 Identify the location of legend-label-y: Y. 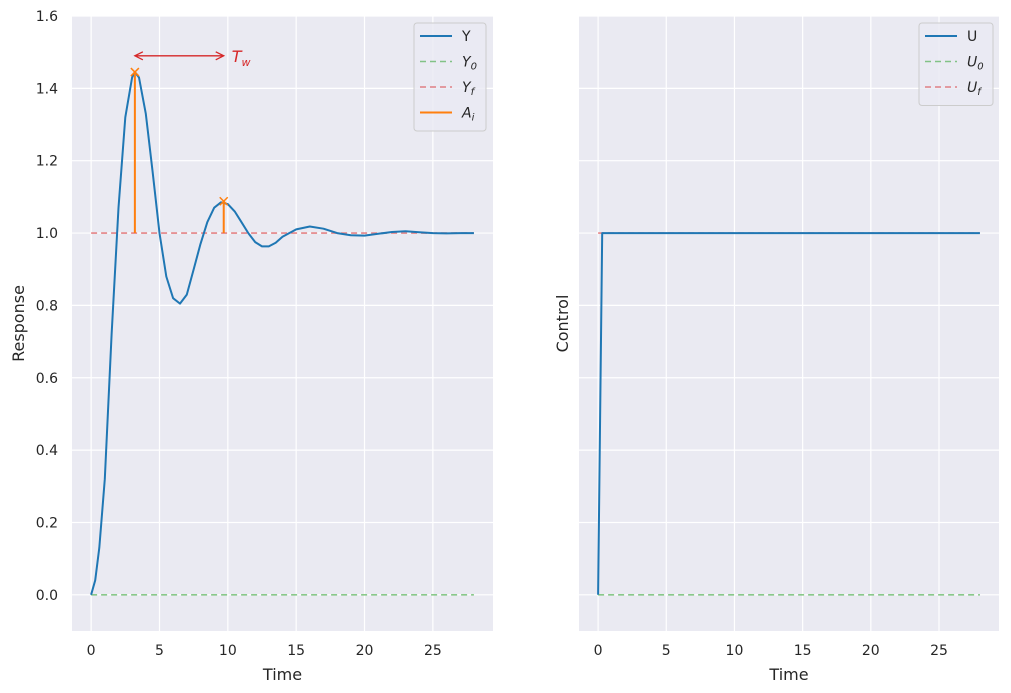
(466, 37).